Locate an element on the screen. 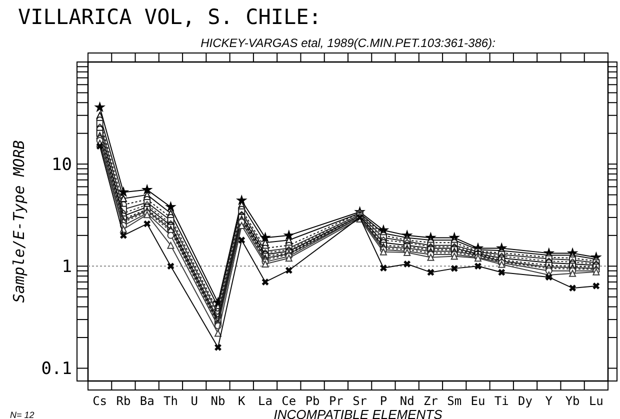 This screenshot has height=419, width=620. y-tick-label: 1 is located at coordinates (67, 267).